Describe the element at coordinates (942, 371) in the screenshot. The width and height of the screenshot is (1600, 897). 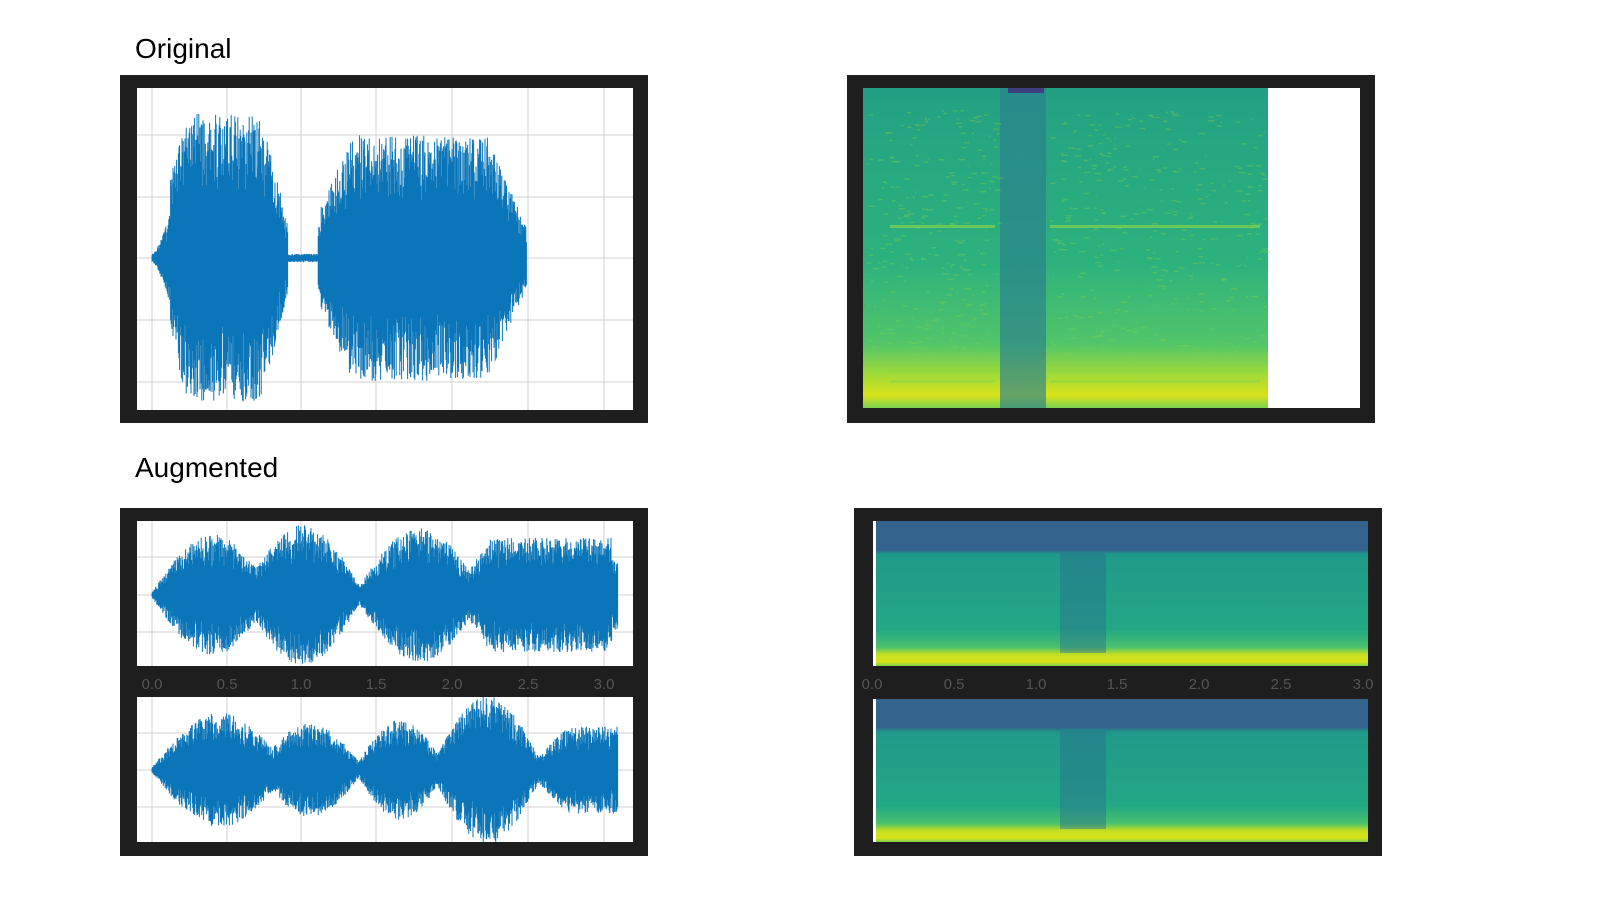
I see `spectrogram-band` at that location.